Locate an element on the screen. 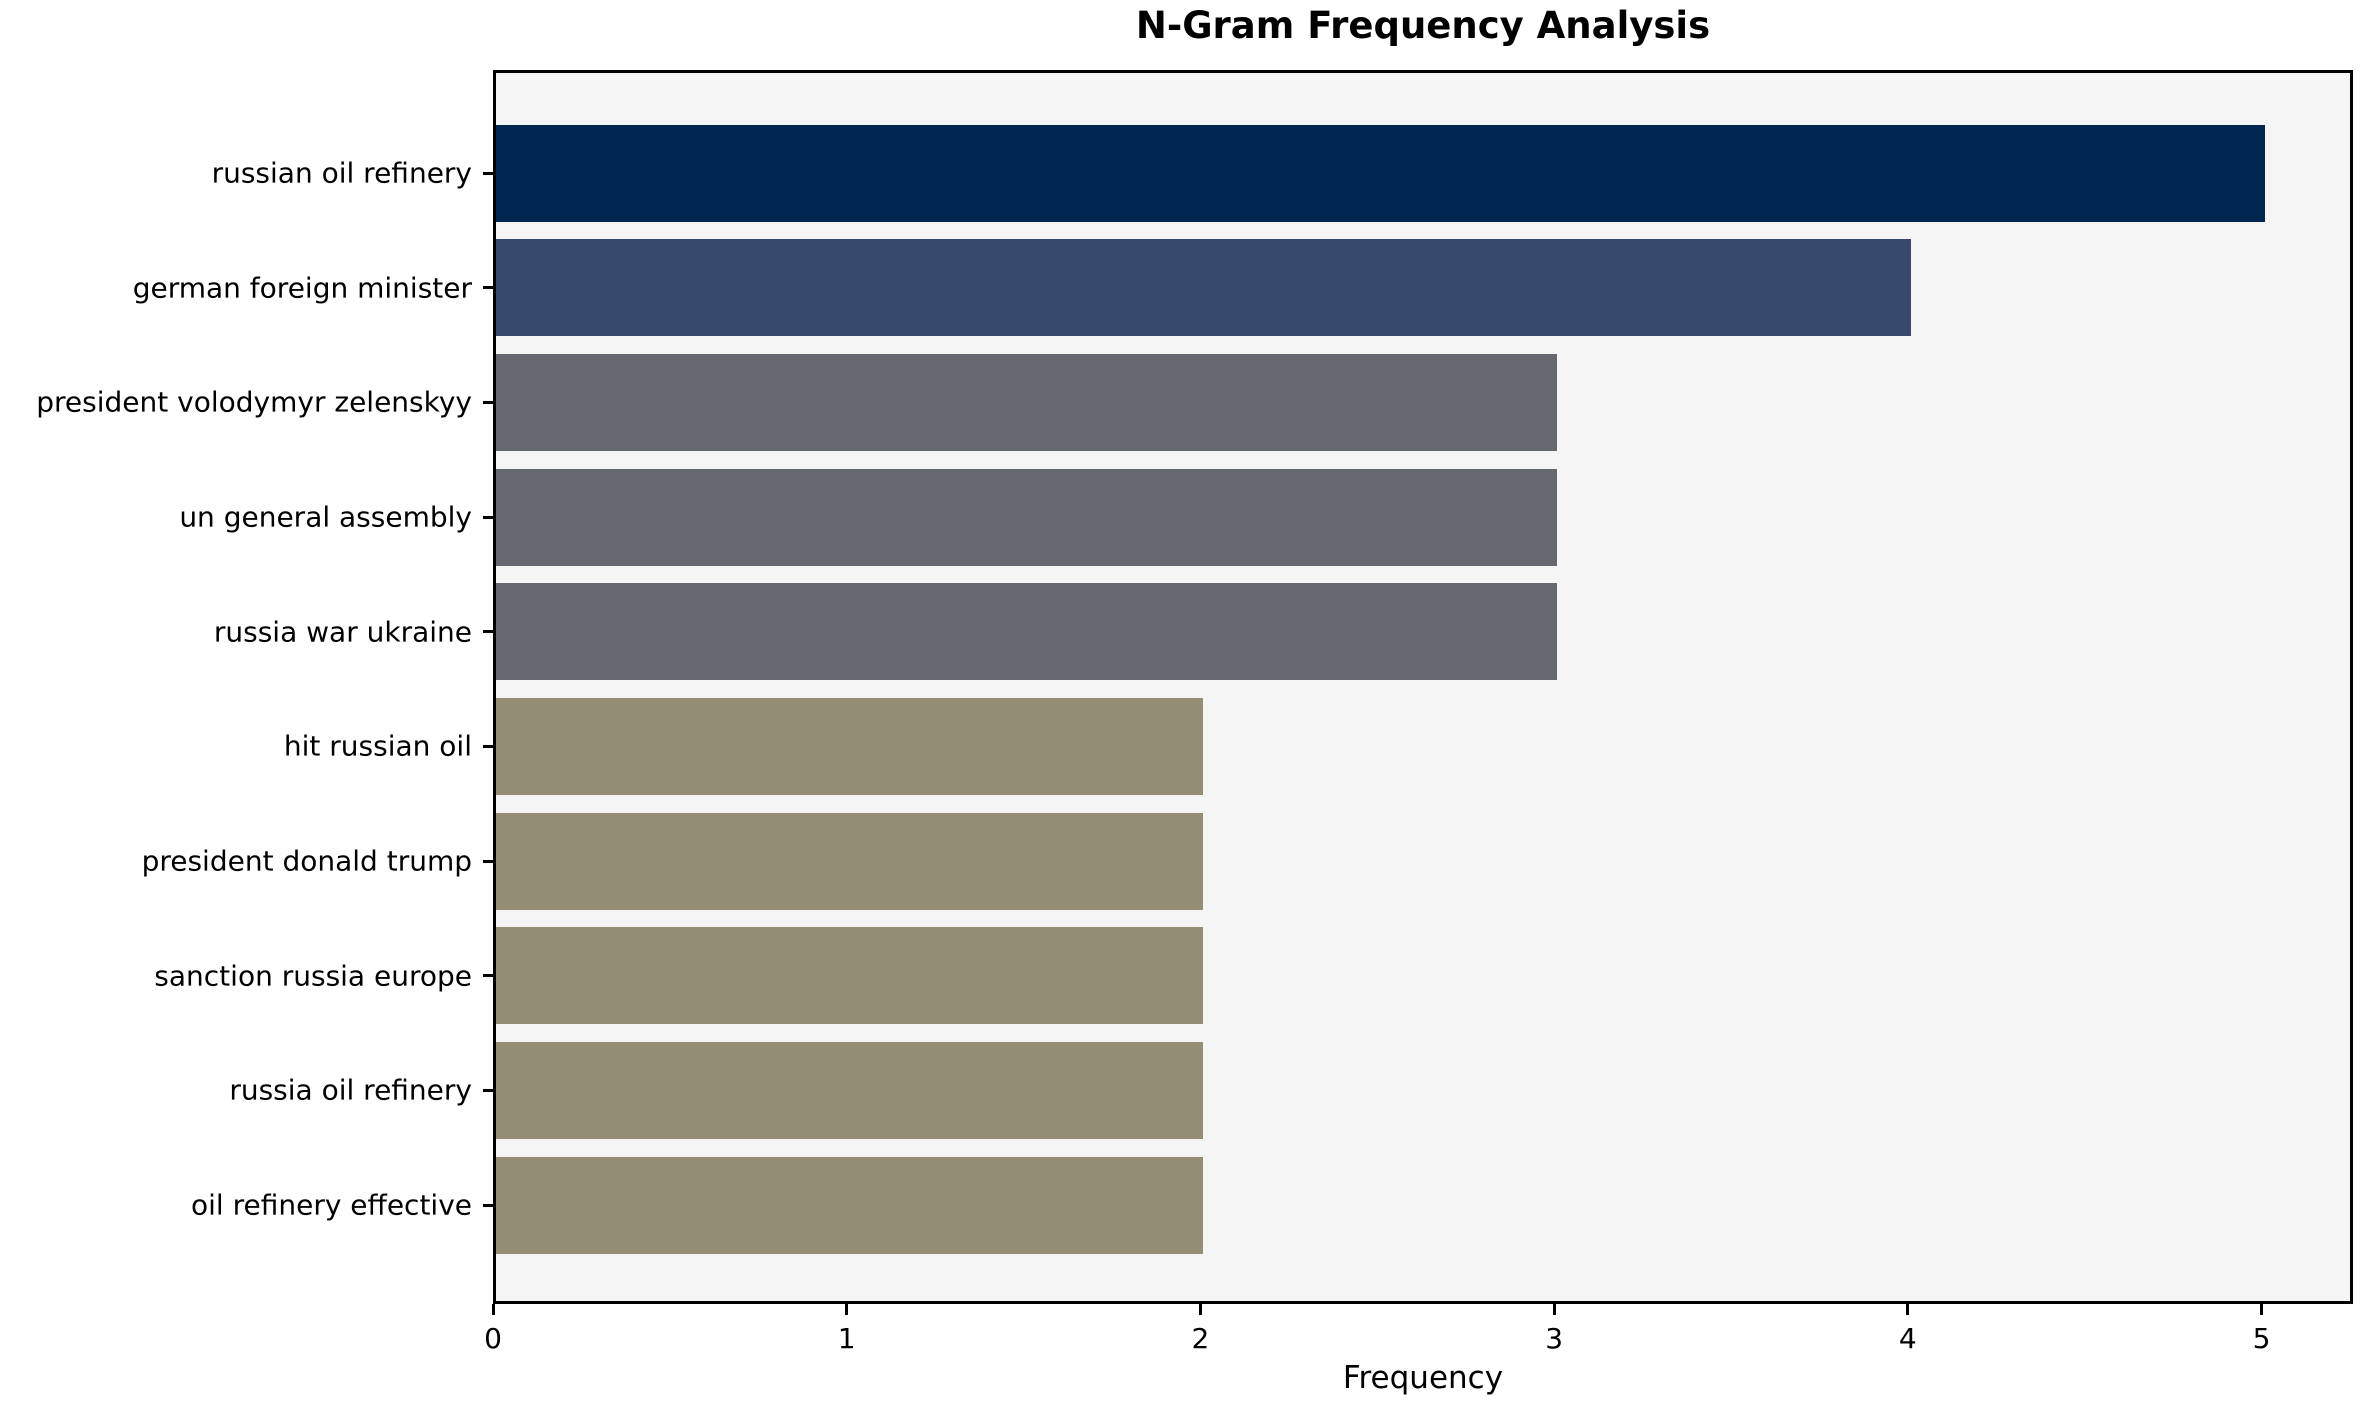  y-axis-category-label: russian oil refinery is located at coordinates (341, 173).